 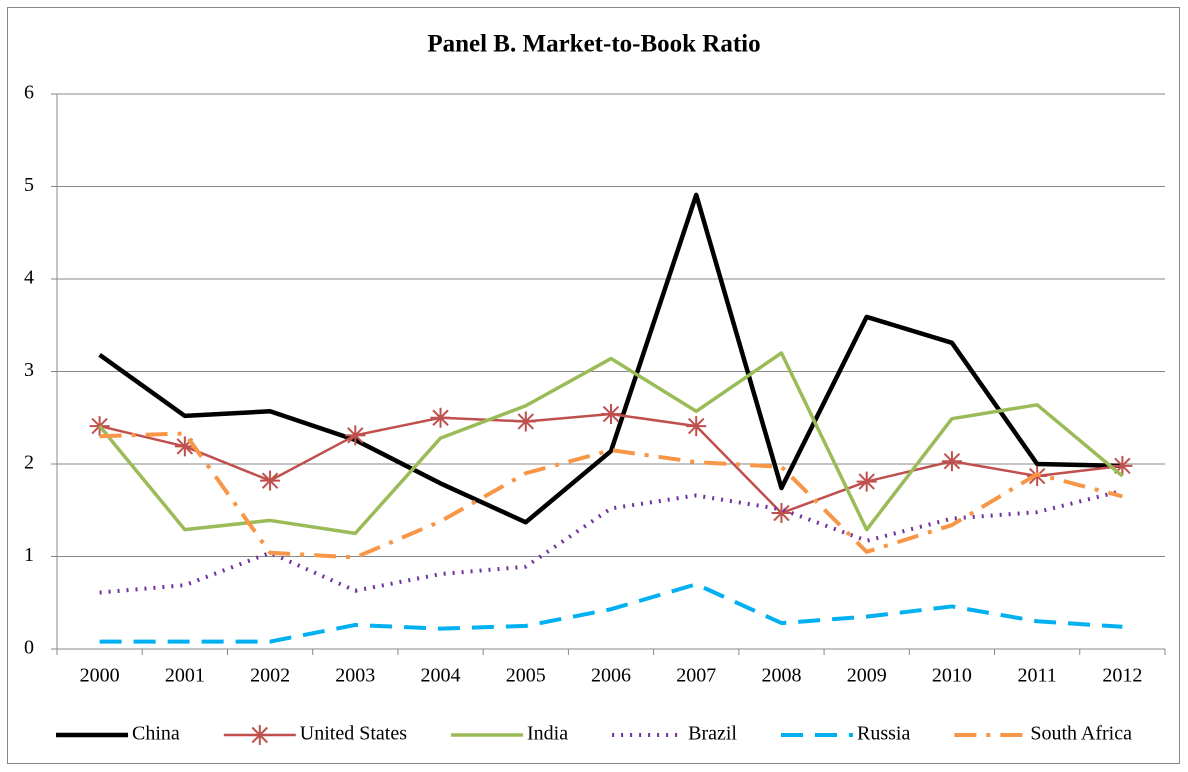 What do you see at coordinates (100, 676) in the screenshot?
I see `x-tick-label: 2000` at bounding box center [100, 676].